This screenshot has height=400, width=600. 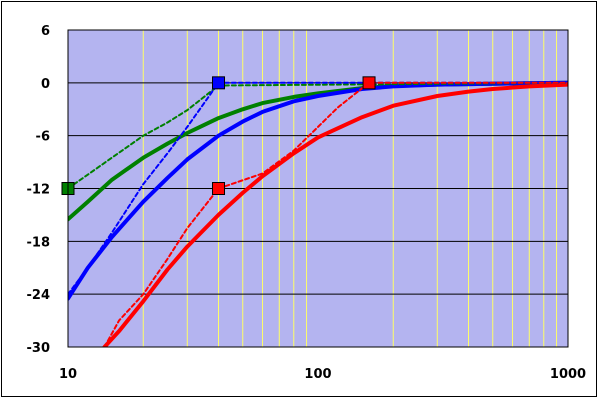 What do you see at coordinates (219, 83) in the screenshot?
I see `blue-square-marker` at bounding box center [219, 83].